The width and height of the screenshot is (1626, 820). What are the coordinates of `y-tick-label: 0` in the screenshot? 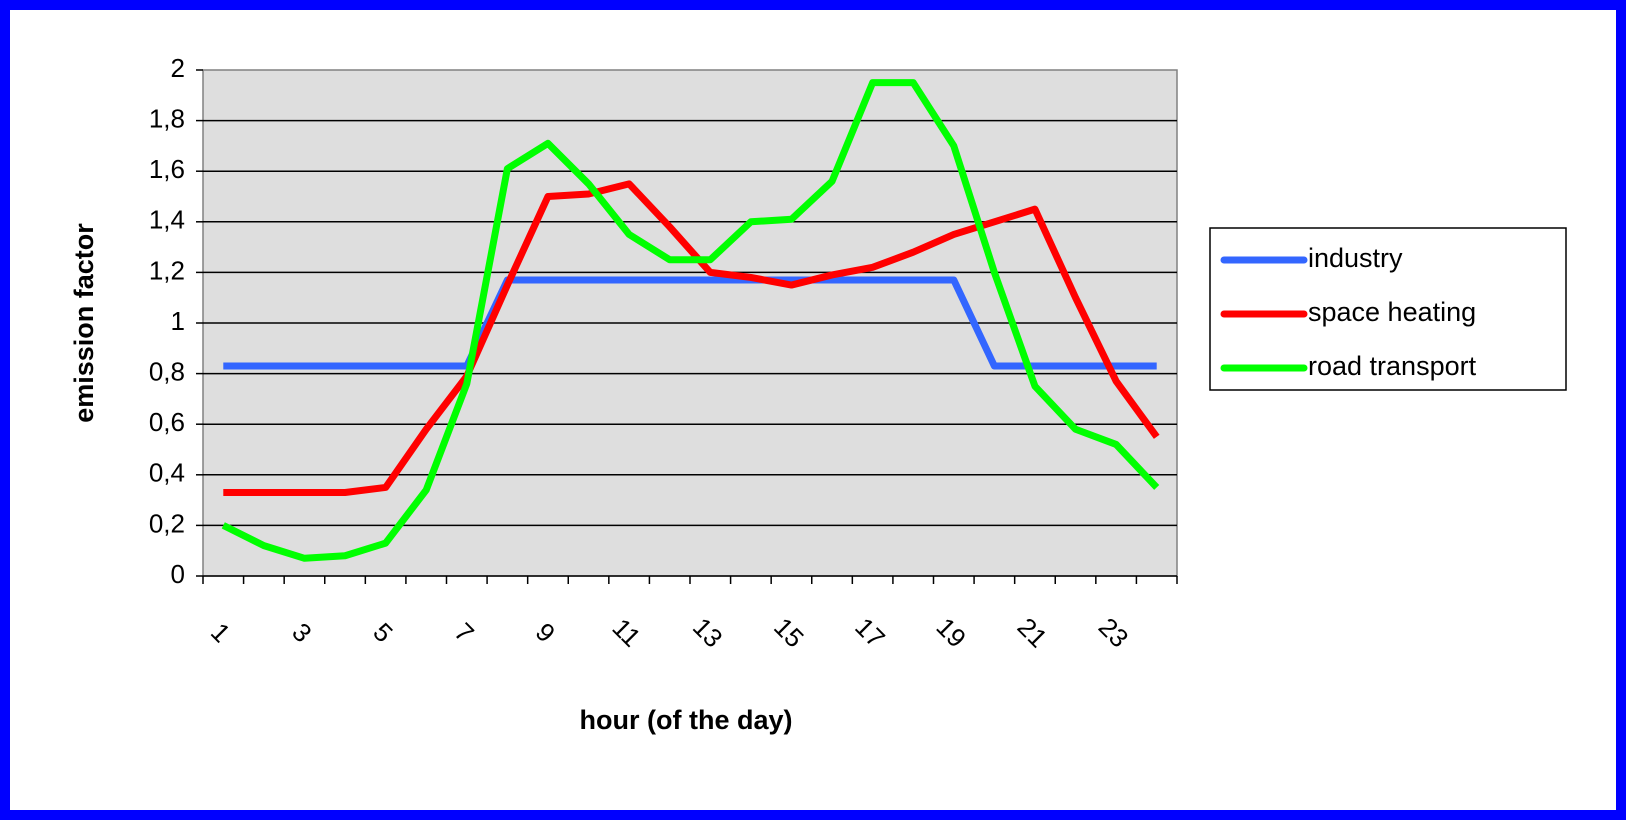 It's located at (178, 574).